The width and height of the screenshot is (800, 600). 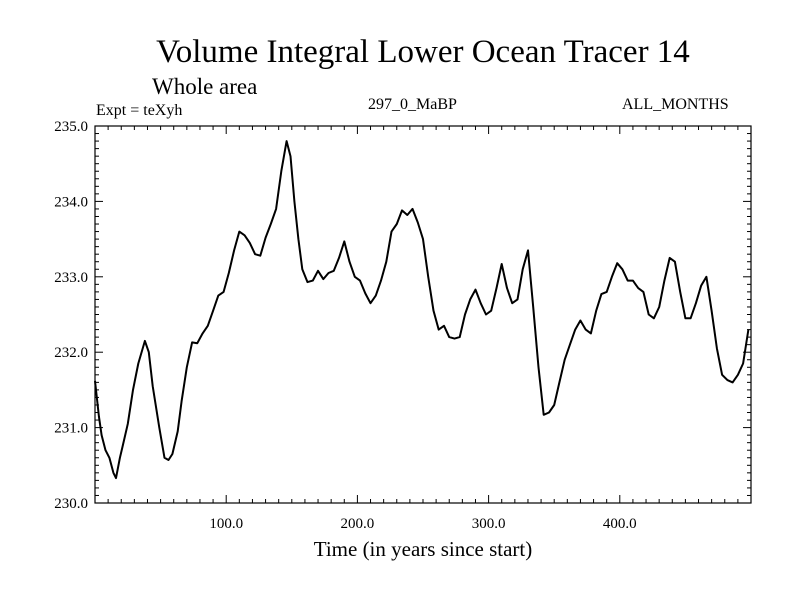 I want to click on chart-title: Volume Integral Lower Ocean Tracer 14, so click(x=423, y=52).